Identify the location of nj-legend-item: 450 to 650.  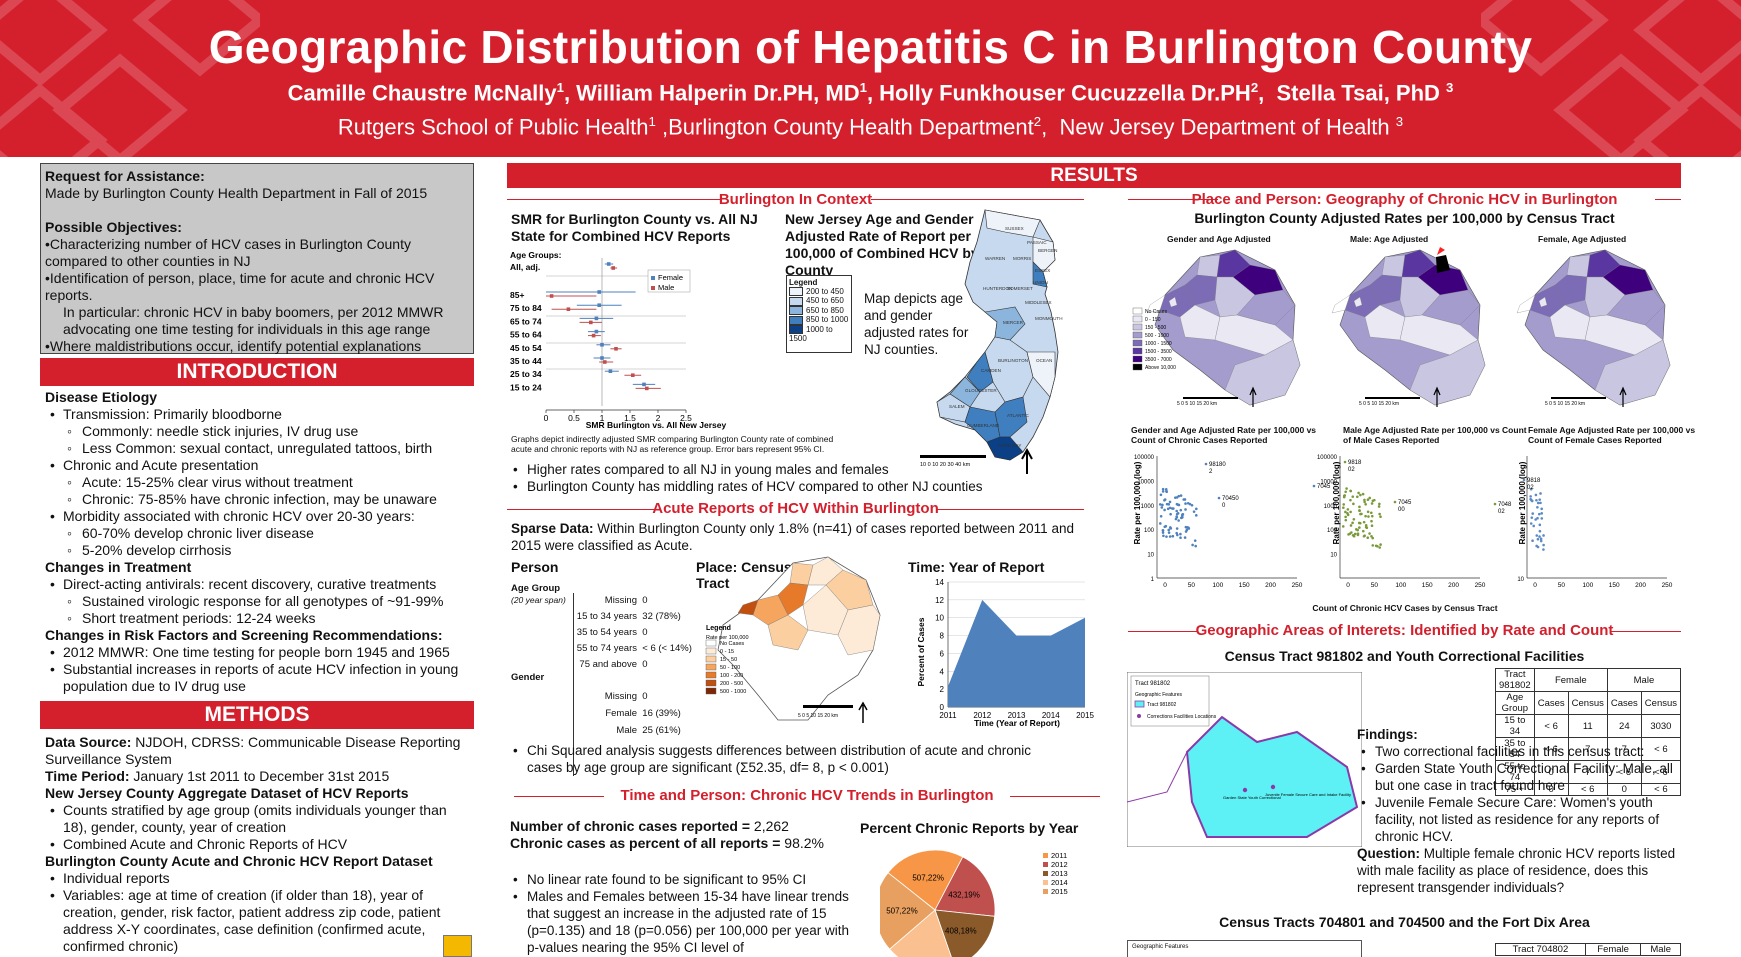
(819, 301).